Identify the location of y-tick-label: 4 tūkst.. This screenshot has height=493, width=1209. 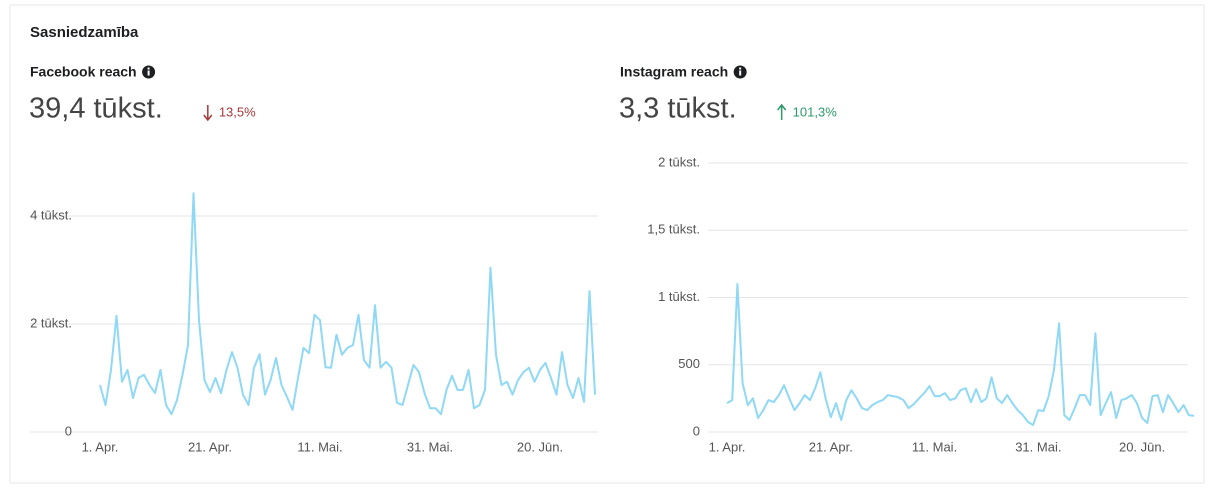
(51, 214).